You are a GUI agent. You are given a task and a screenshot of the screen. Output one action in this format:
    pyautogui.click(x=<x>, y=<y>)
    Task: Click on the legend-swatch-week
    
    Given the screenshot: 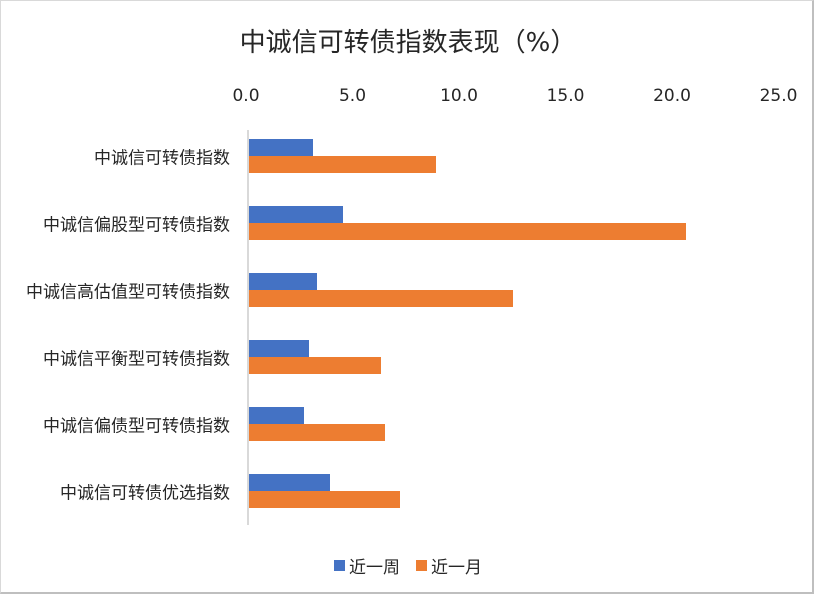 What is the action you would take?
    pyautogui.click(x=339, y=565)
    